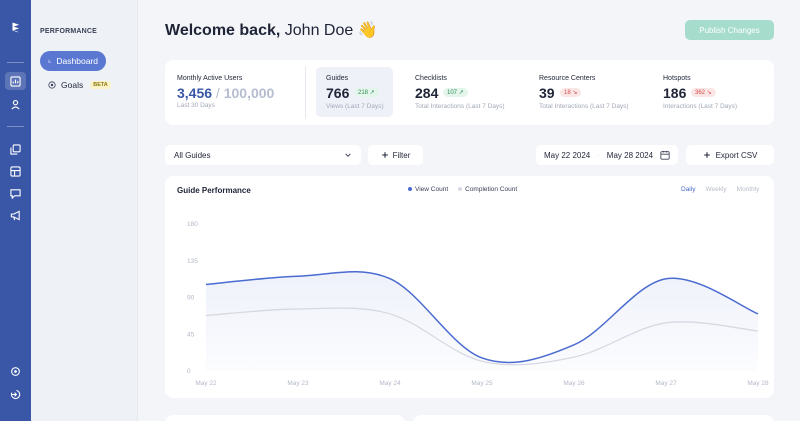  I want to click on user-name: John Doe, so click(319, 30).